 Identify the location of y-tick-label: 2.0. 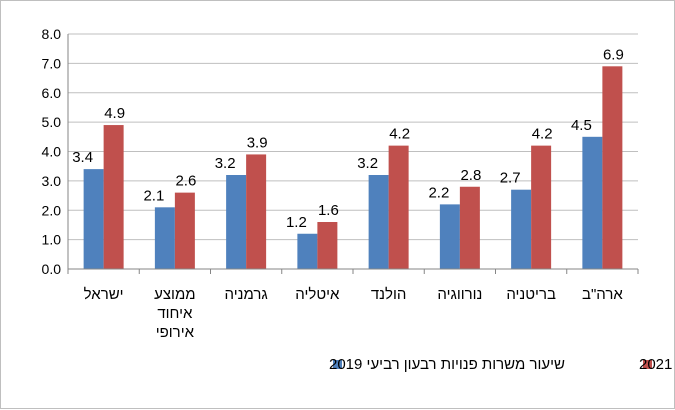
(52, 210).